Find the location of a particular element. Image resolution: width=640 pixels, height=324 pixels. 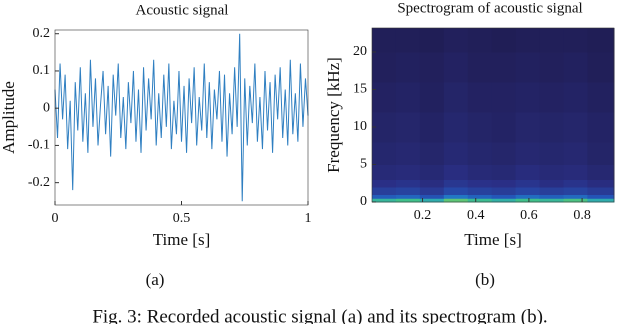

x-tick-label: 0.2 is located at coordinates (423, 215).